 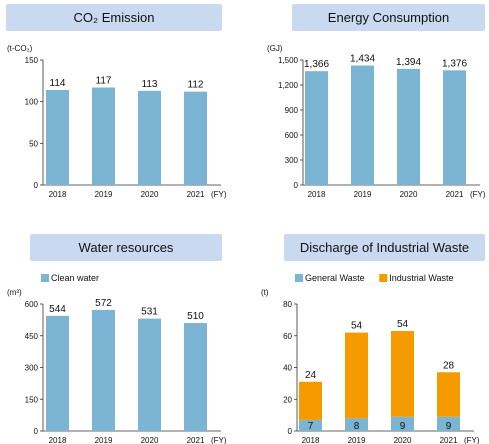 I want to click on bar-value-label: 544, so click(x=57, y=309).